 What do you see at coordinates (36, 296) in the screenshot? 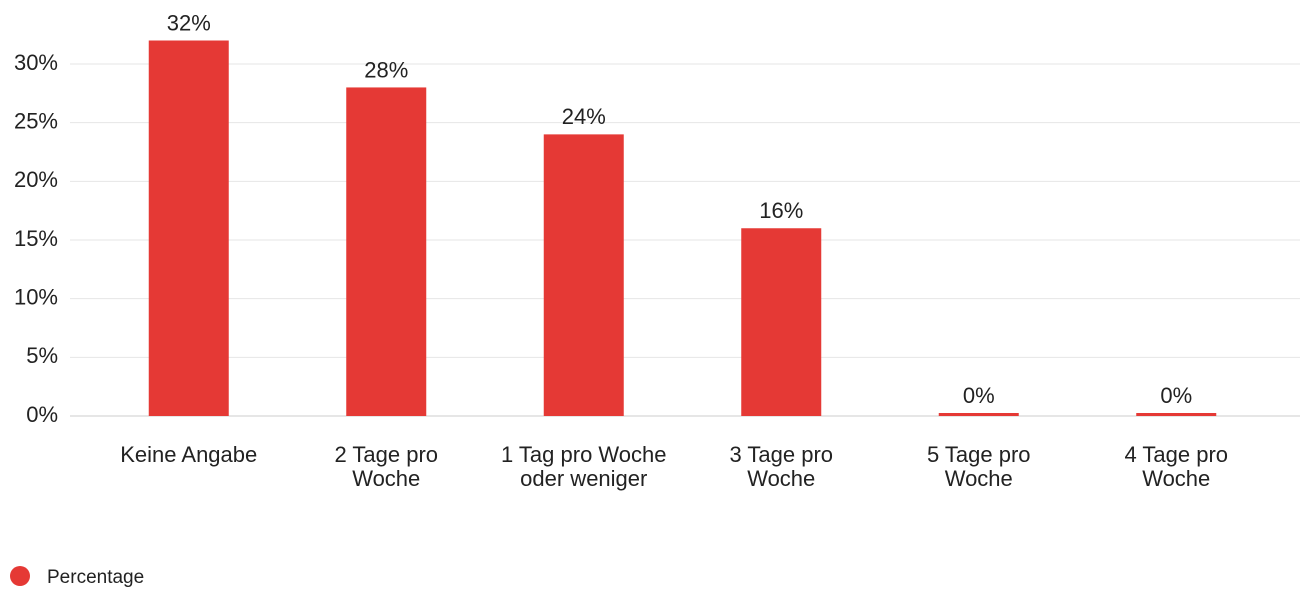
I see `y-tick-label: 10%` at bounding box center [36, 296].